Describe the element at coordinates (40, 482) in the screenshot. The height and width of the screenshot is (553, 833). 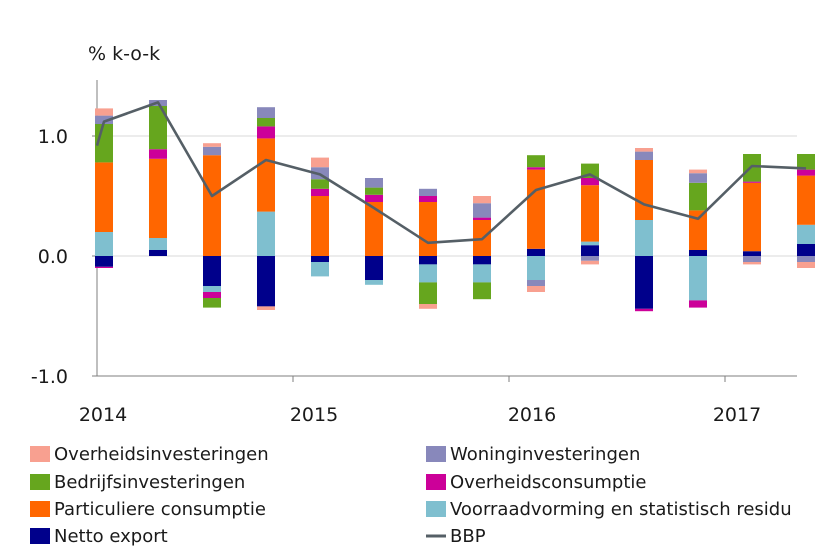
I see `legend-swatch-bedrijfsinvesteringen` at that location.